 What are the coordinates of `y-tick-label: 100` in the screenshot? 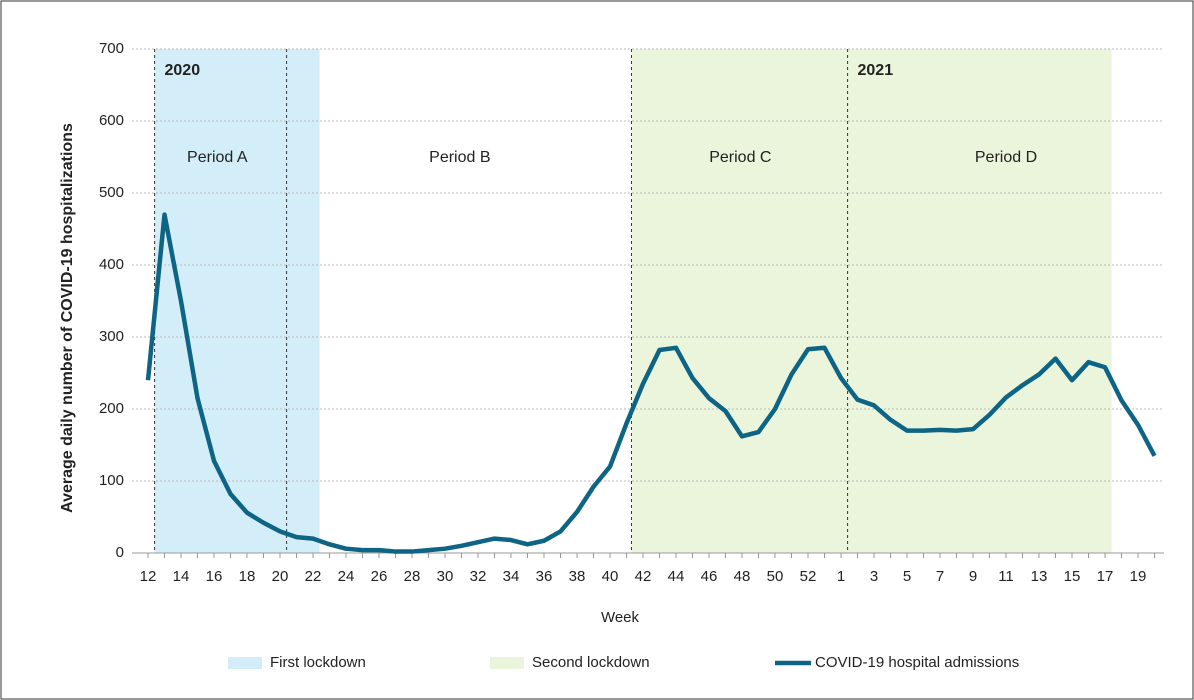 It's located at (111, 480).